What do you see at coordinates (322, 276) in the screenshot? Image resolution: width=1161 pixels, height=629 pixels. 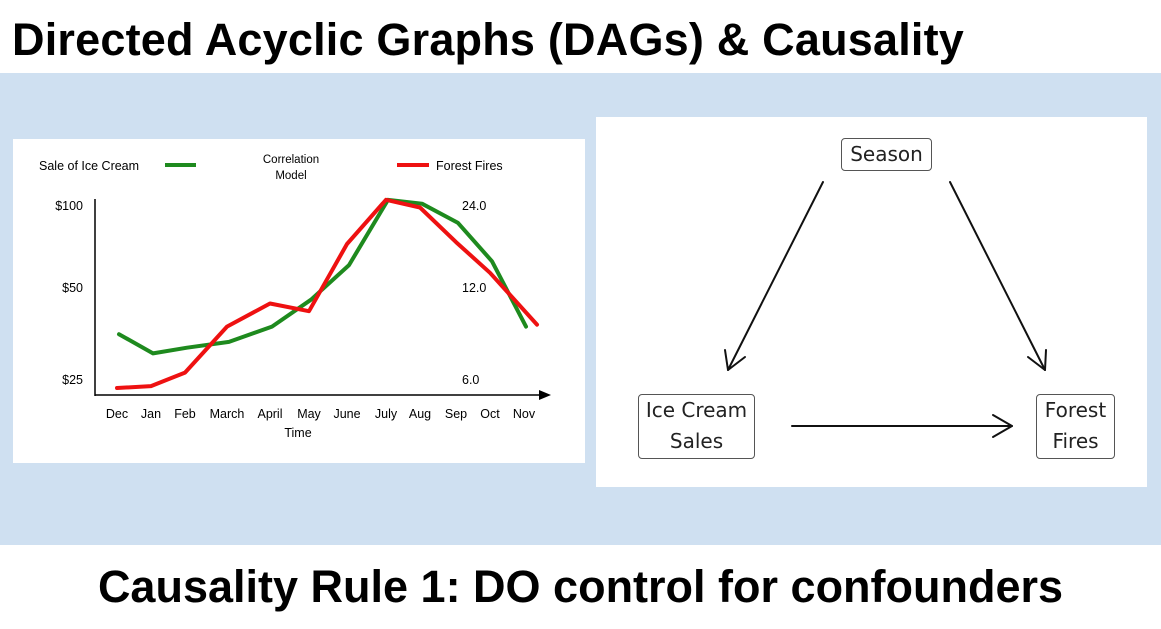 I see `series-ice-cream-line` at bounding box center [322, 276].